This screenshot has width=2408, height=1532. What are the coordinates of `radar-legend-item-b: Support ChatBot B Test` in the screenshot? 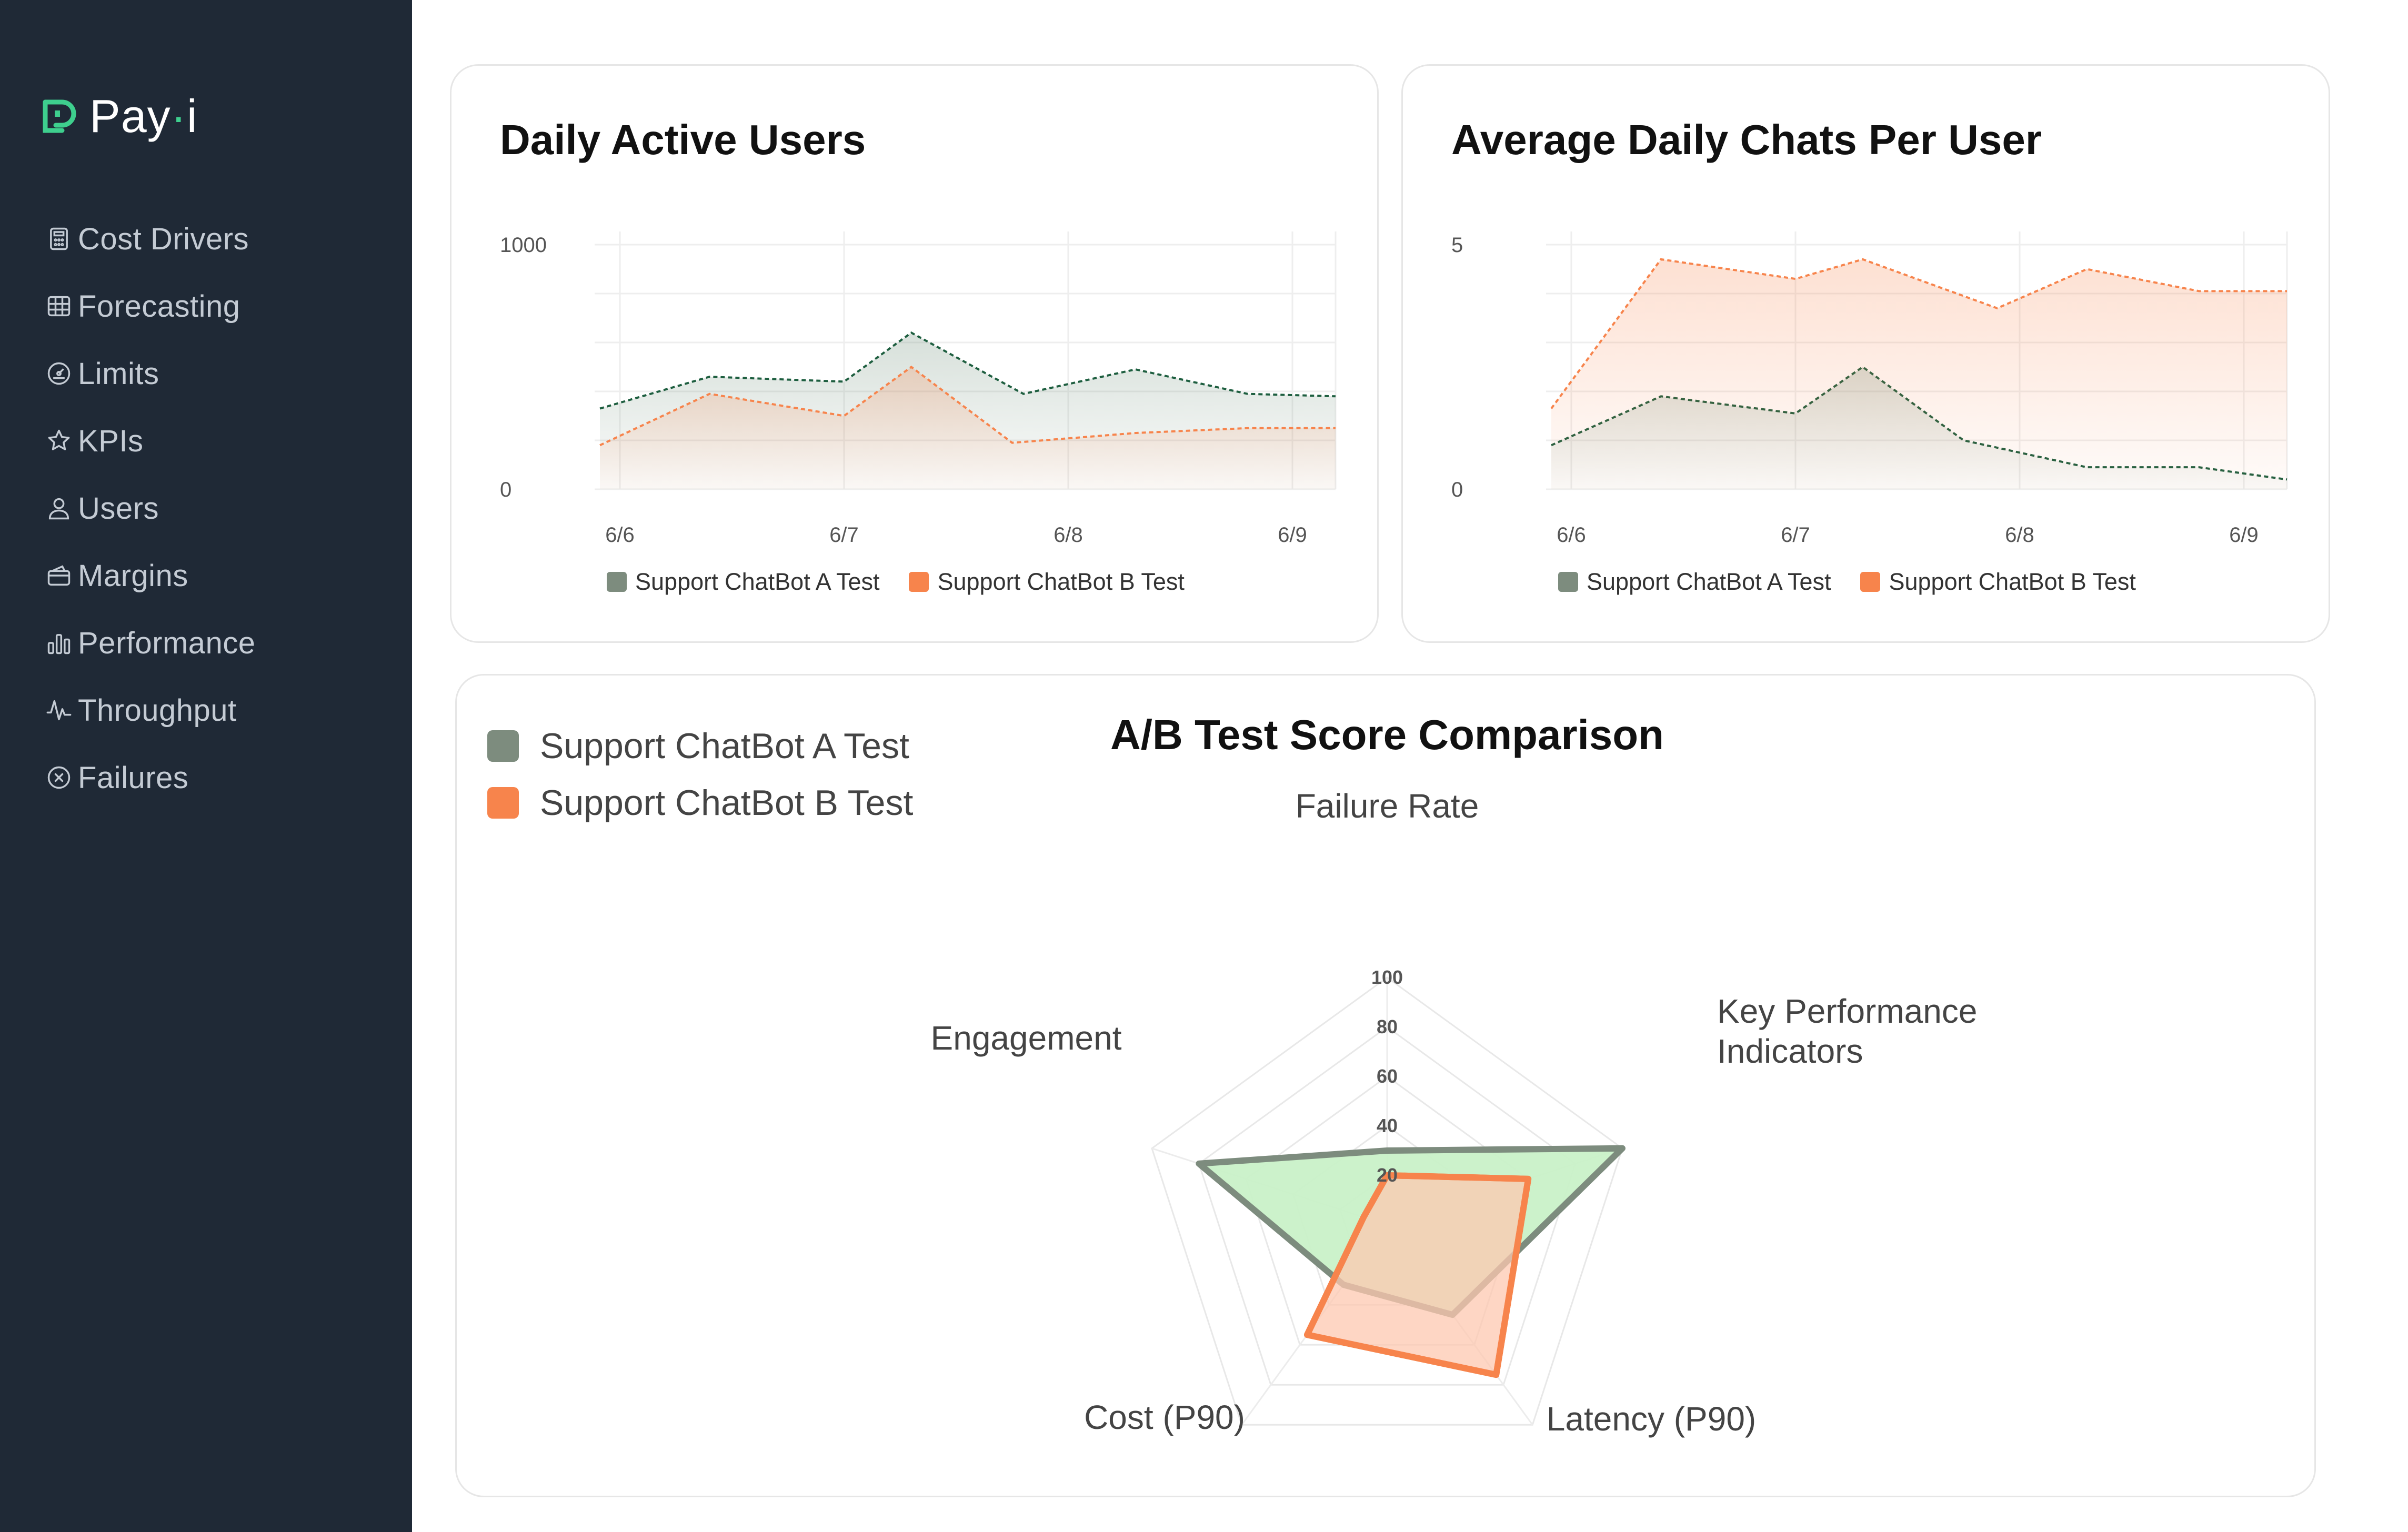 It's located at (700, 802).